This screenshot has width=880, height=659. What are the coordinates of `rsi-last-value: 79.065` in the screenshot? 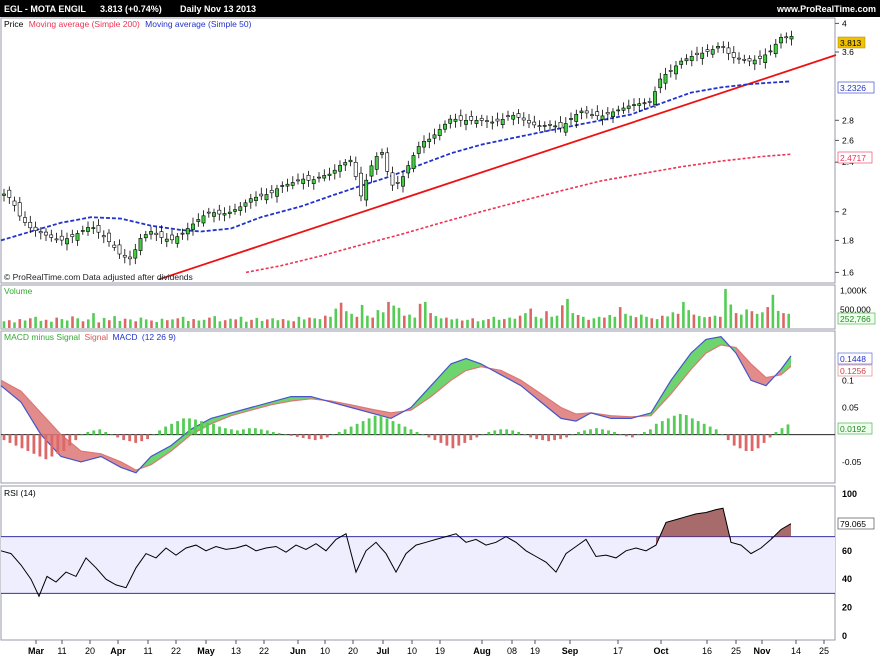 It's located at (853, 524).